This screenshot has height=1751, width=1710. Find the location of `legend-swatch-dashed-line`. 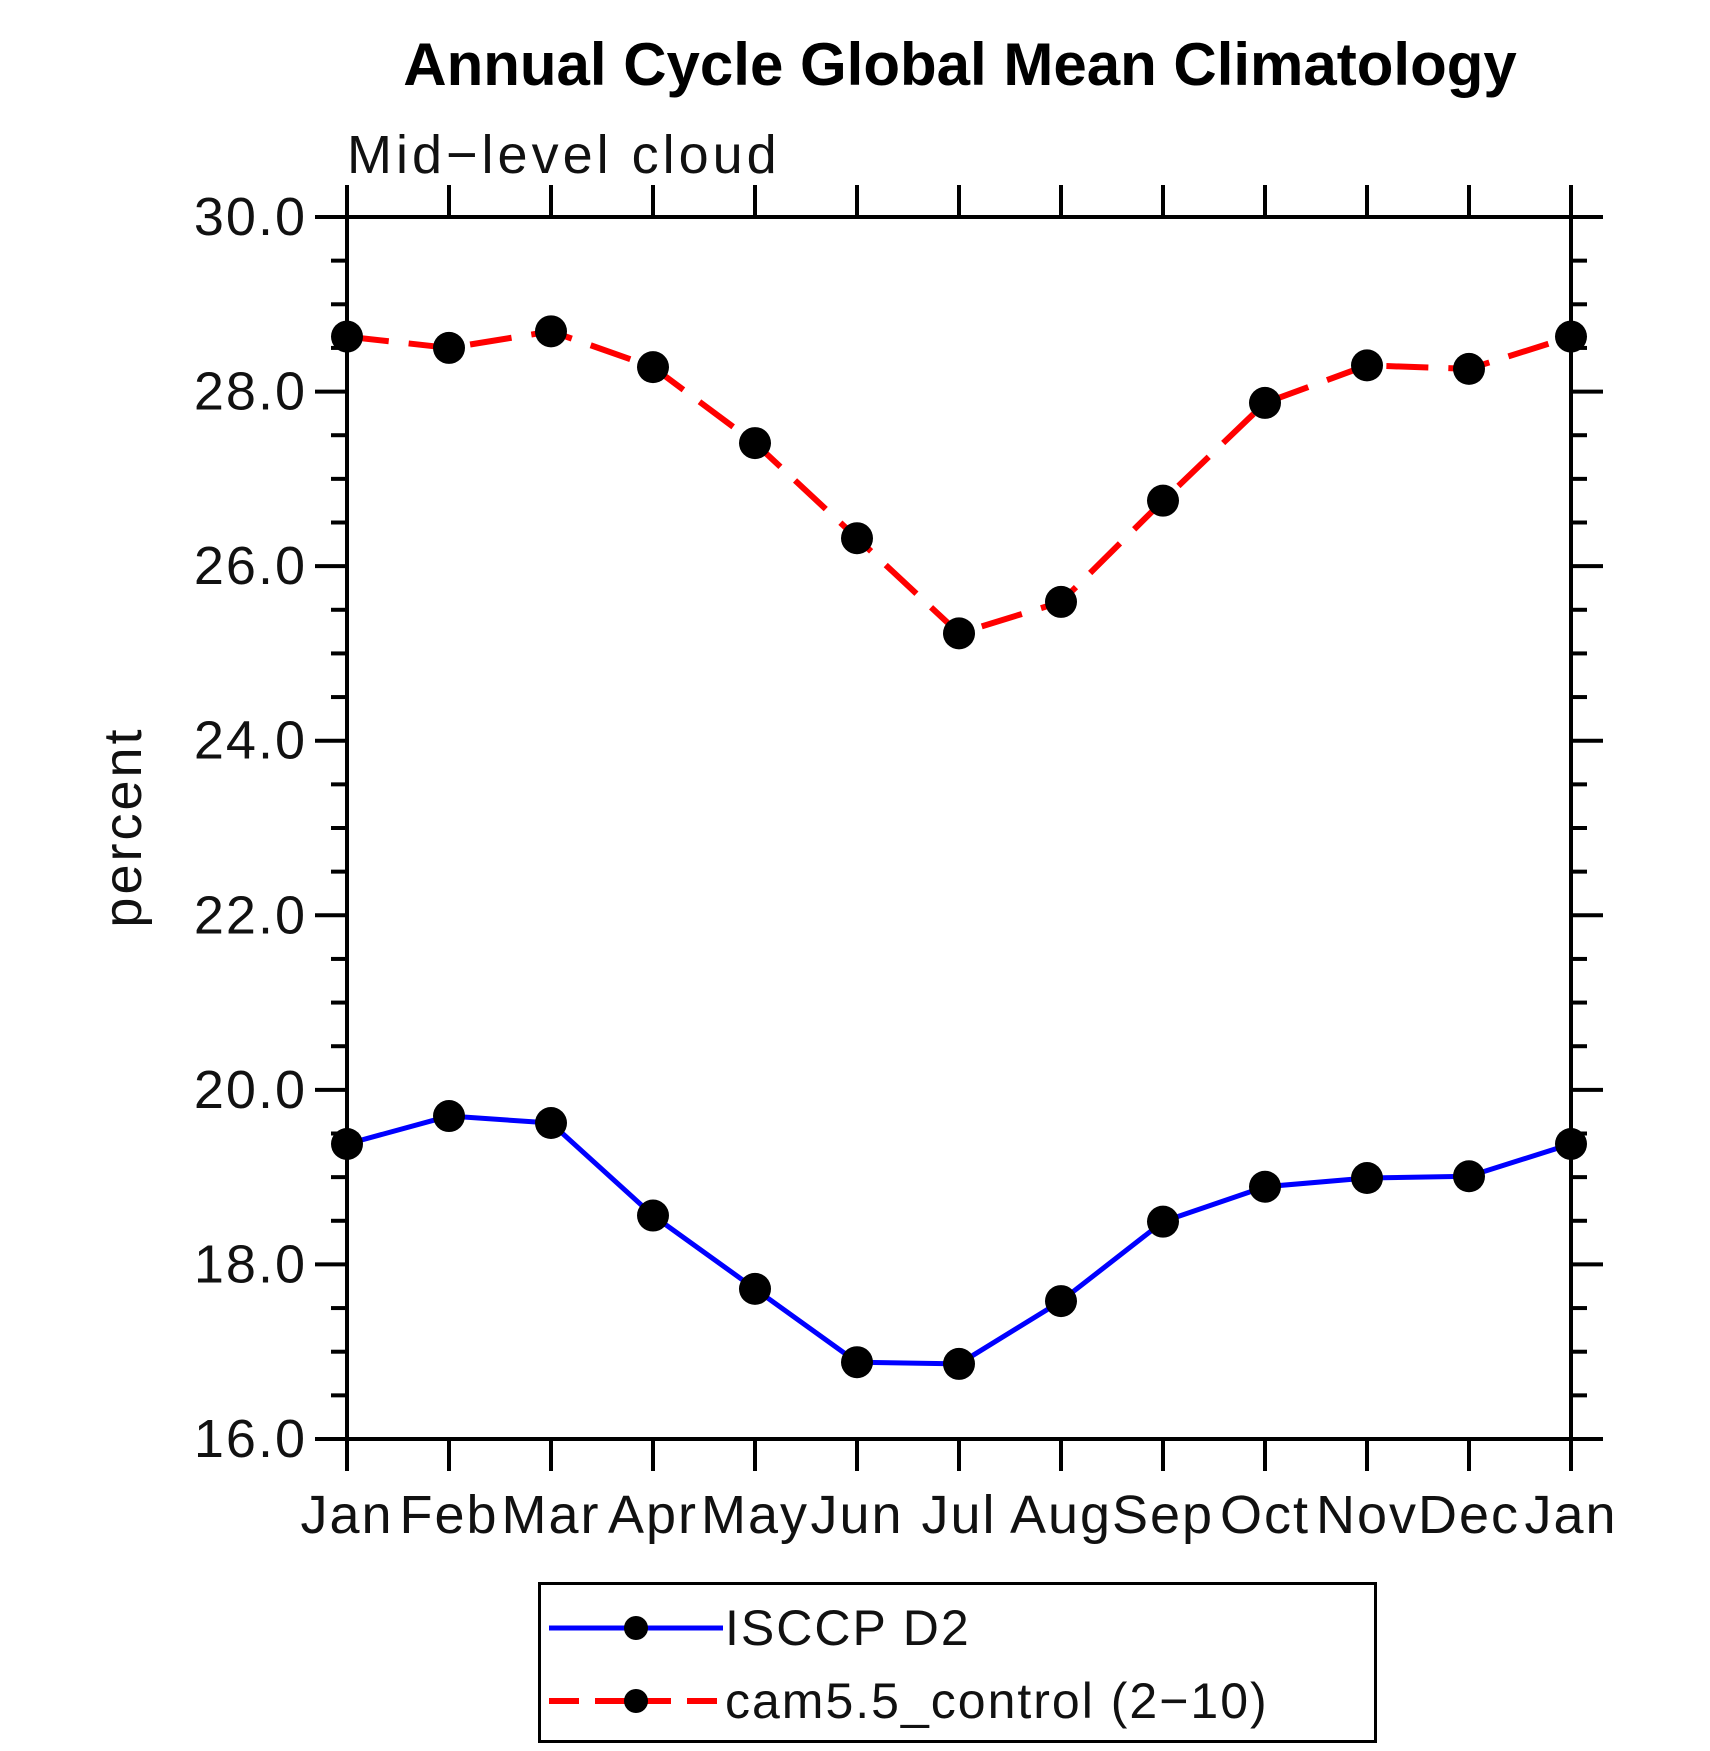

legend-swatch-dashed-line is located at coordinates (636, 1701).